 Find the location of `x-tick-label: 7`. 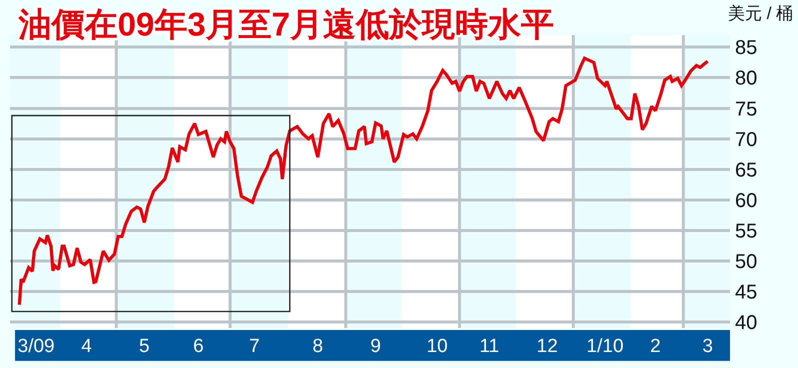

x-tick-label: 7 is located at coordinates (254, 346).